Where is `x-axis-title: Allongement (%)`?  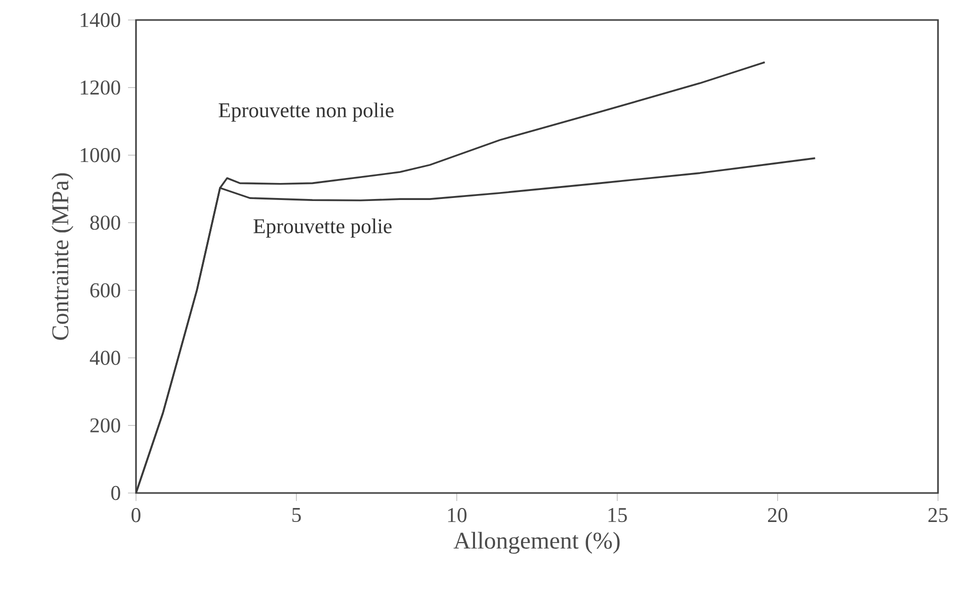
x-axis-title: Allongement (%) is located at coordinates (537, 543).